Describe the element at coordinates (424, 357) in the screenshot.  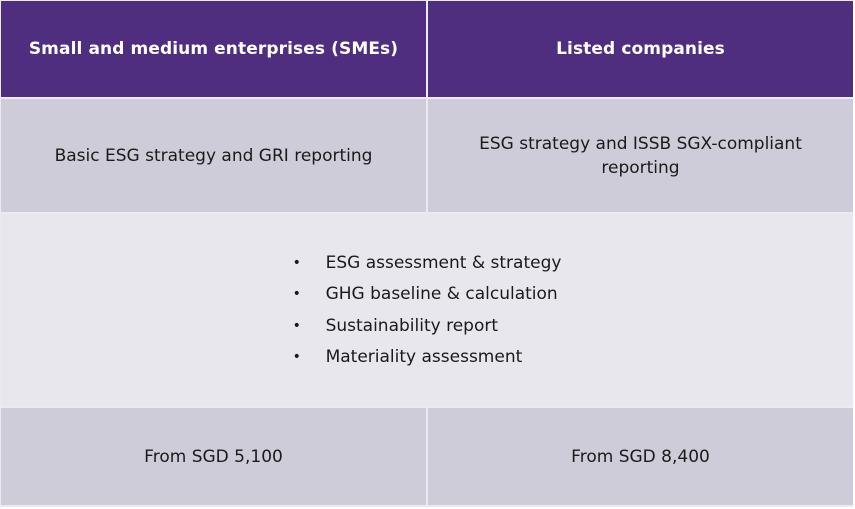
I see `service-label: Materiality assessment` at that location.